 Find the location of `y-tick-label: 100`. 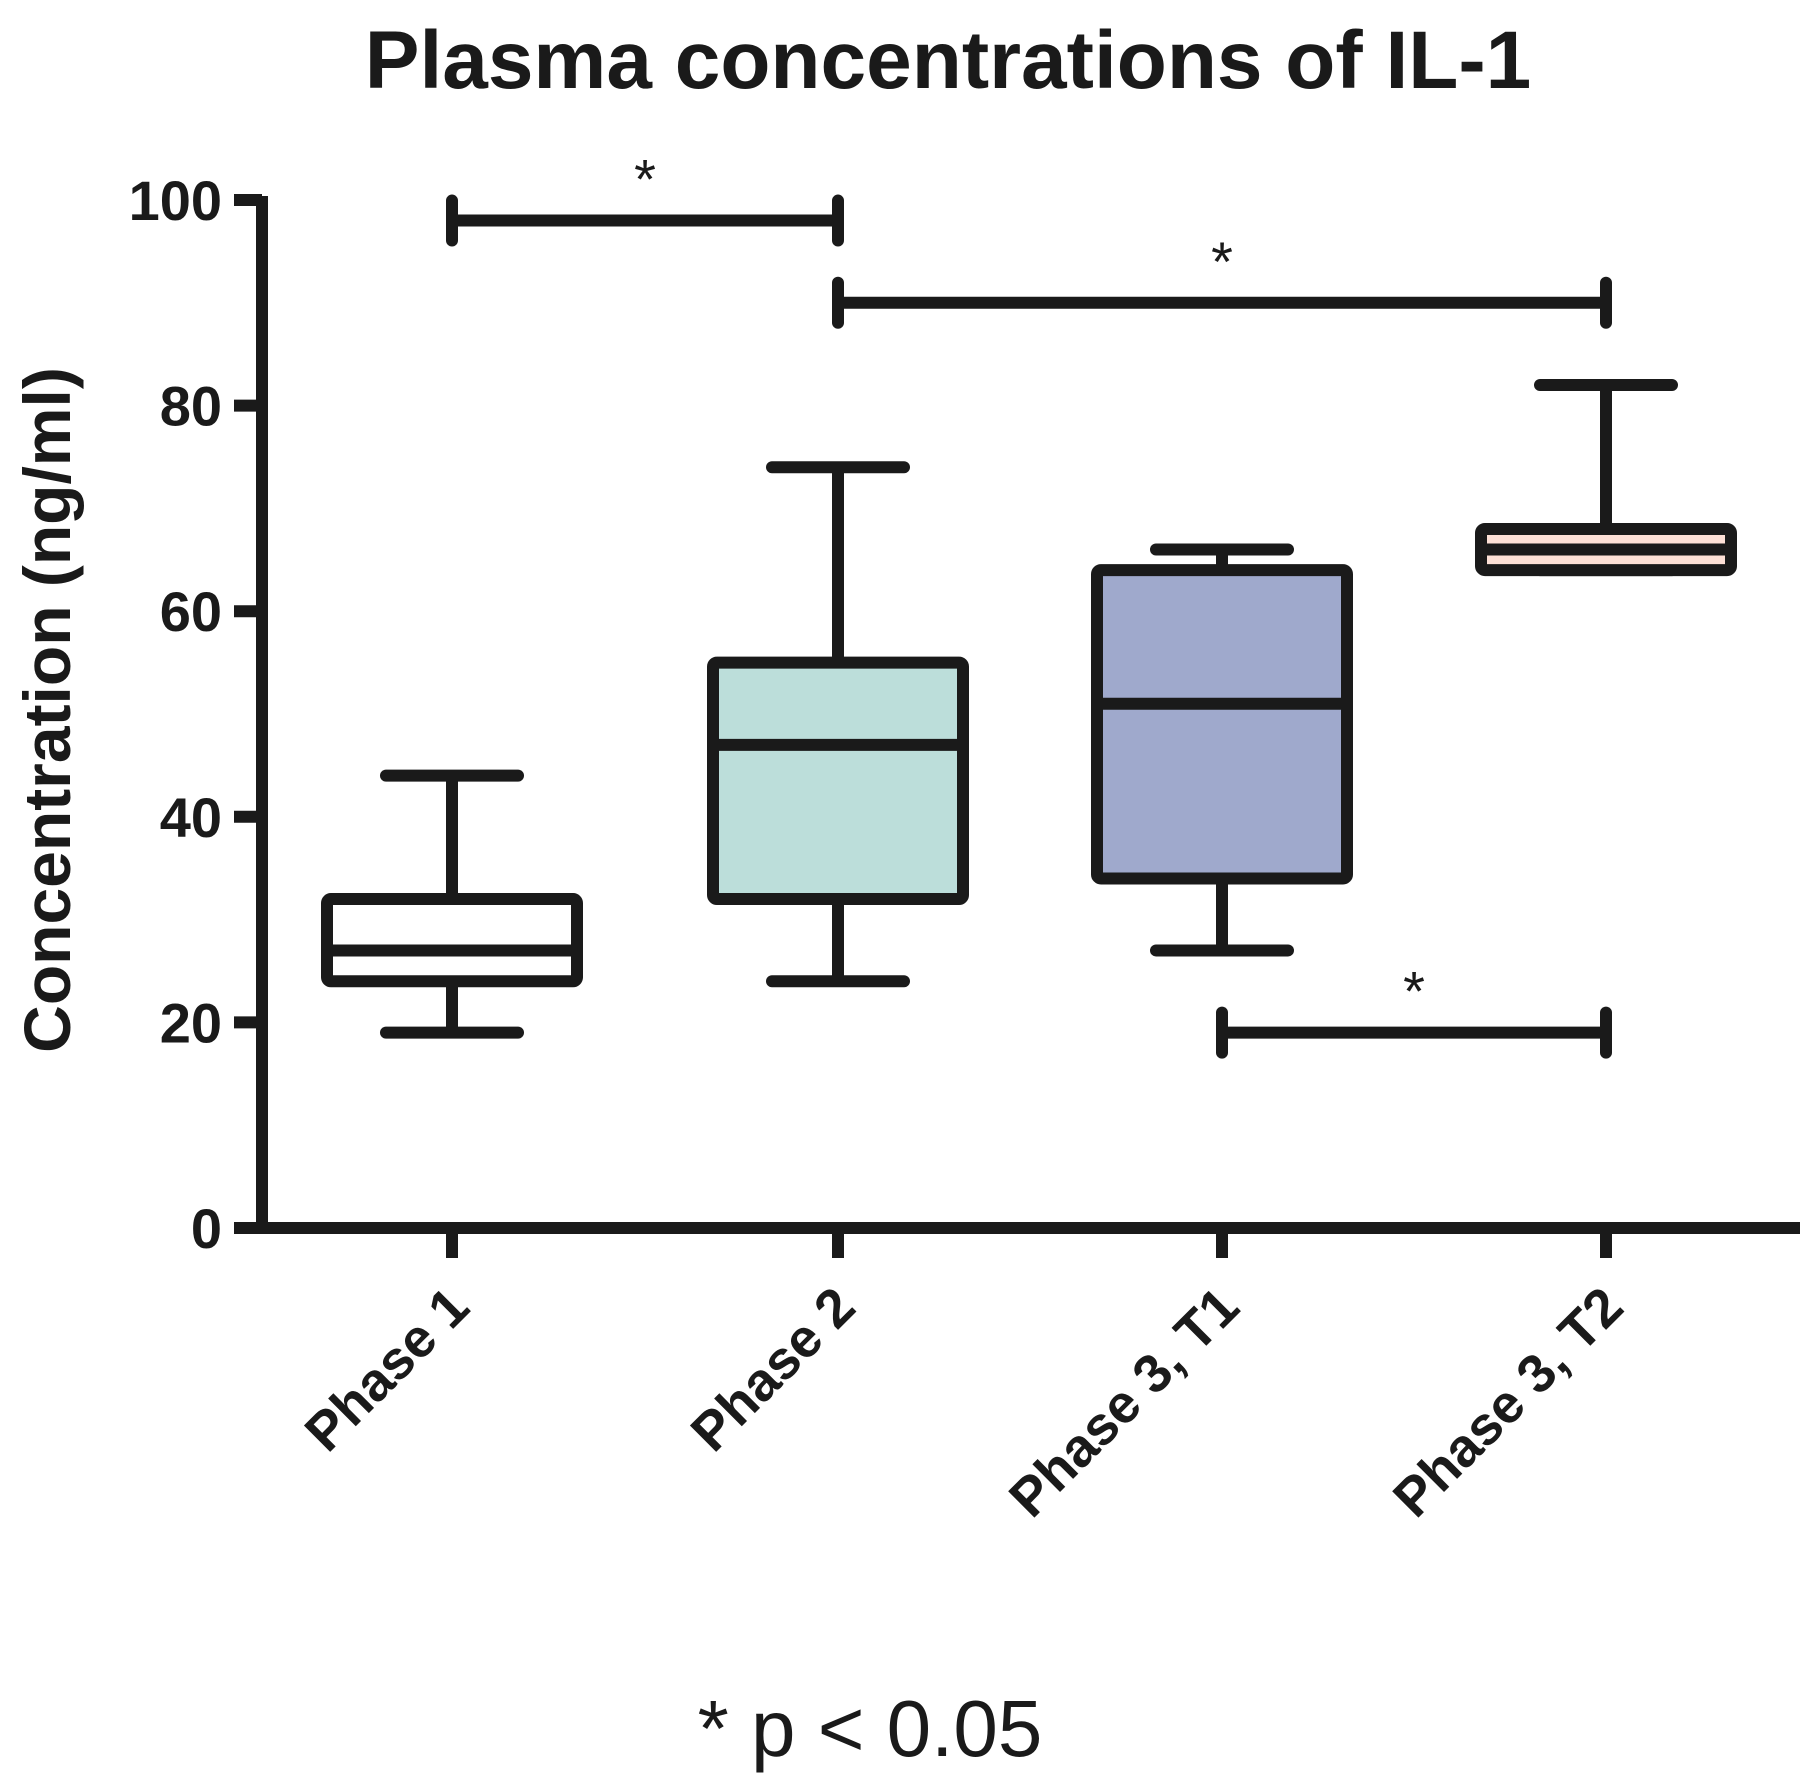

y-tick-label: 100 is located at coordinates (175, 200).